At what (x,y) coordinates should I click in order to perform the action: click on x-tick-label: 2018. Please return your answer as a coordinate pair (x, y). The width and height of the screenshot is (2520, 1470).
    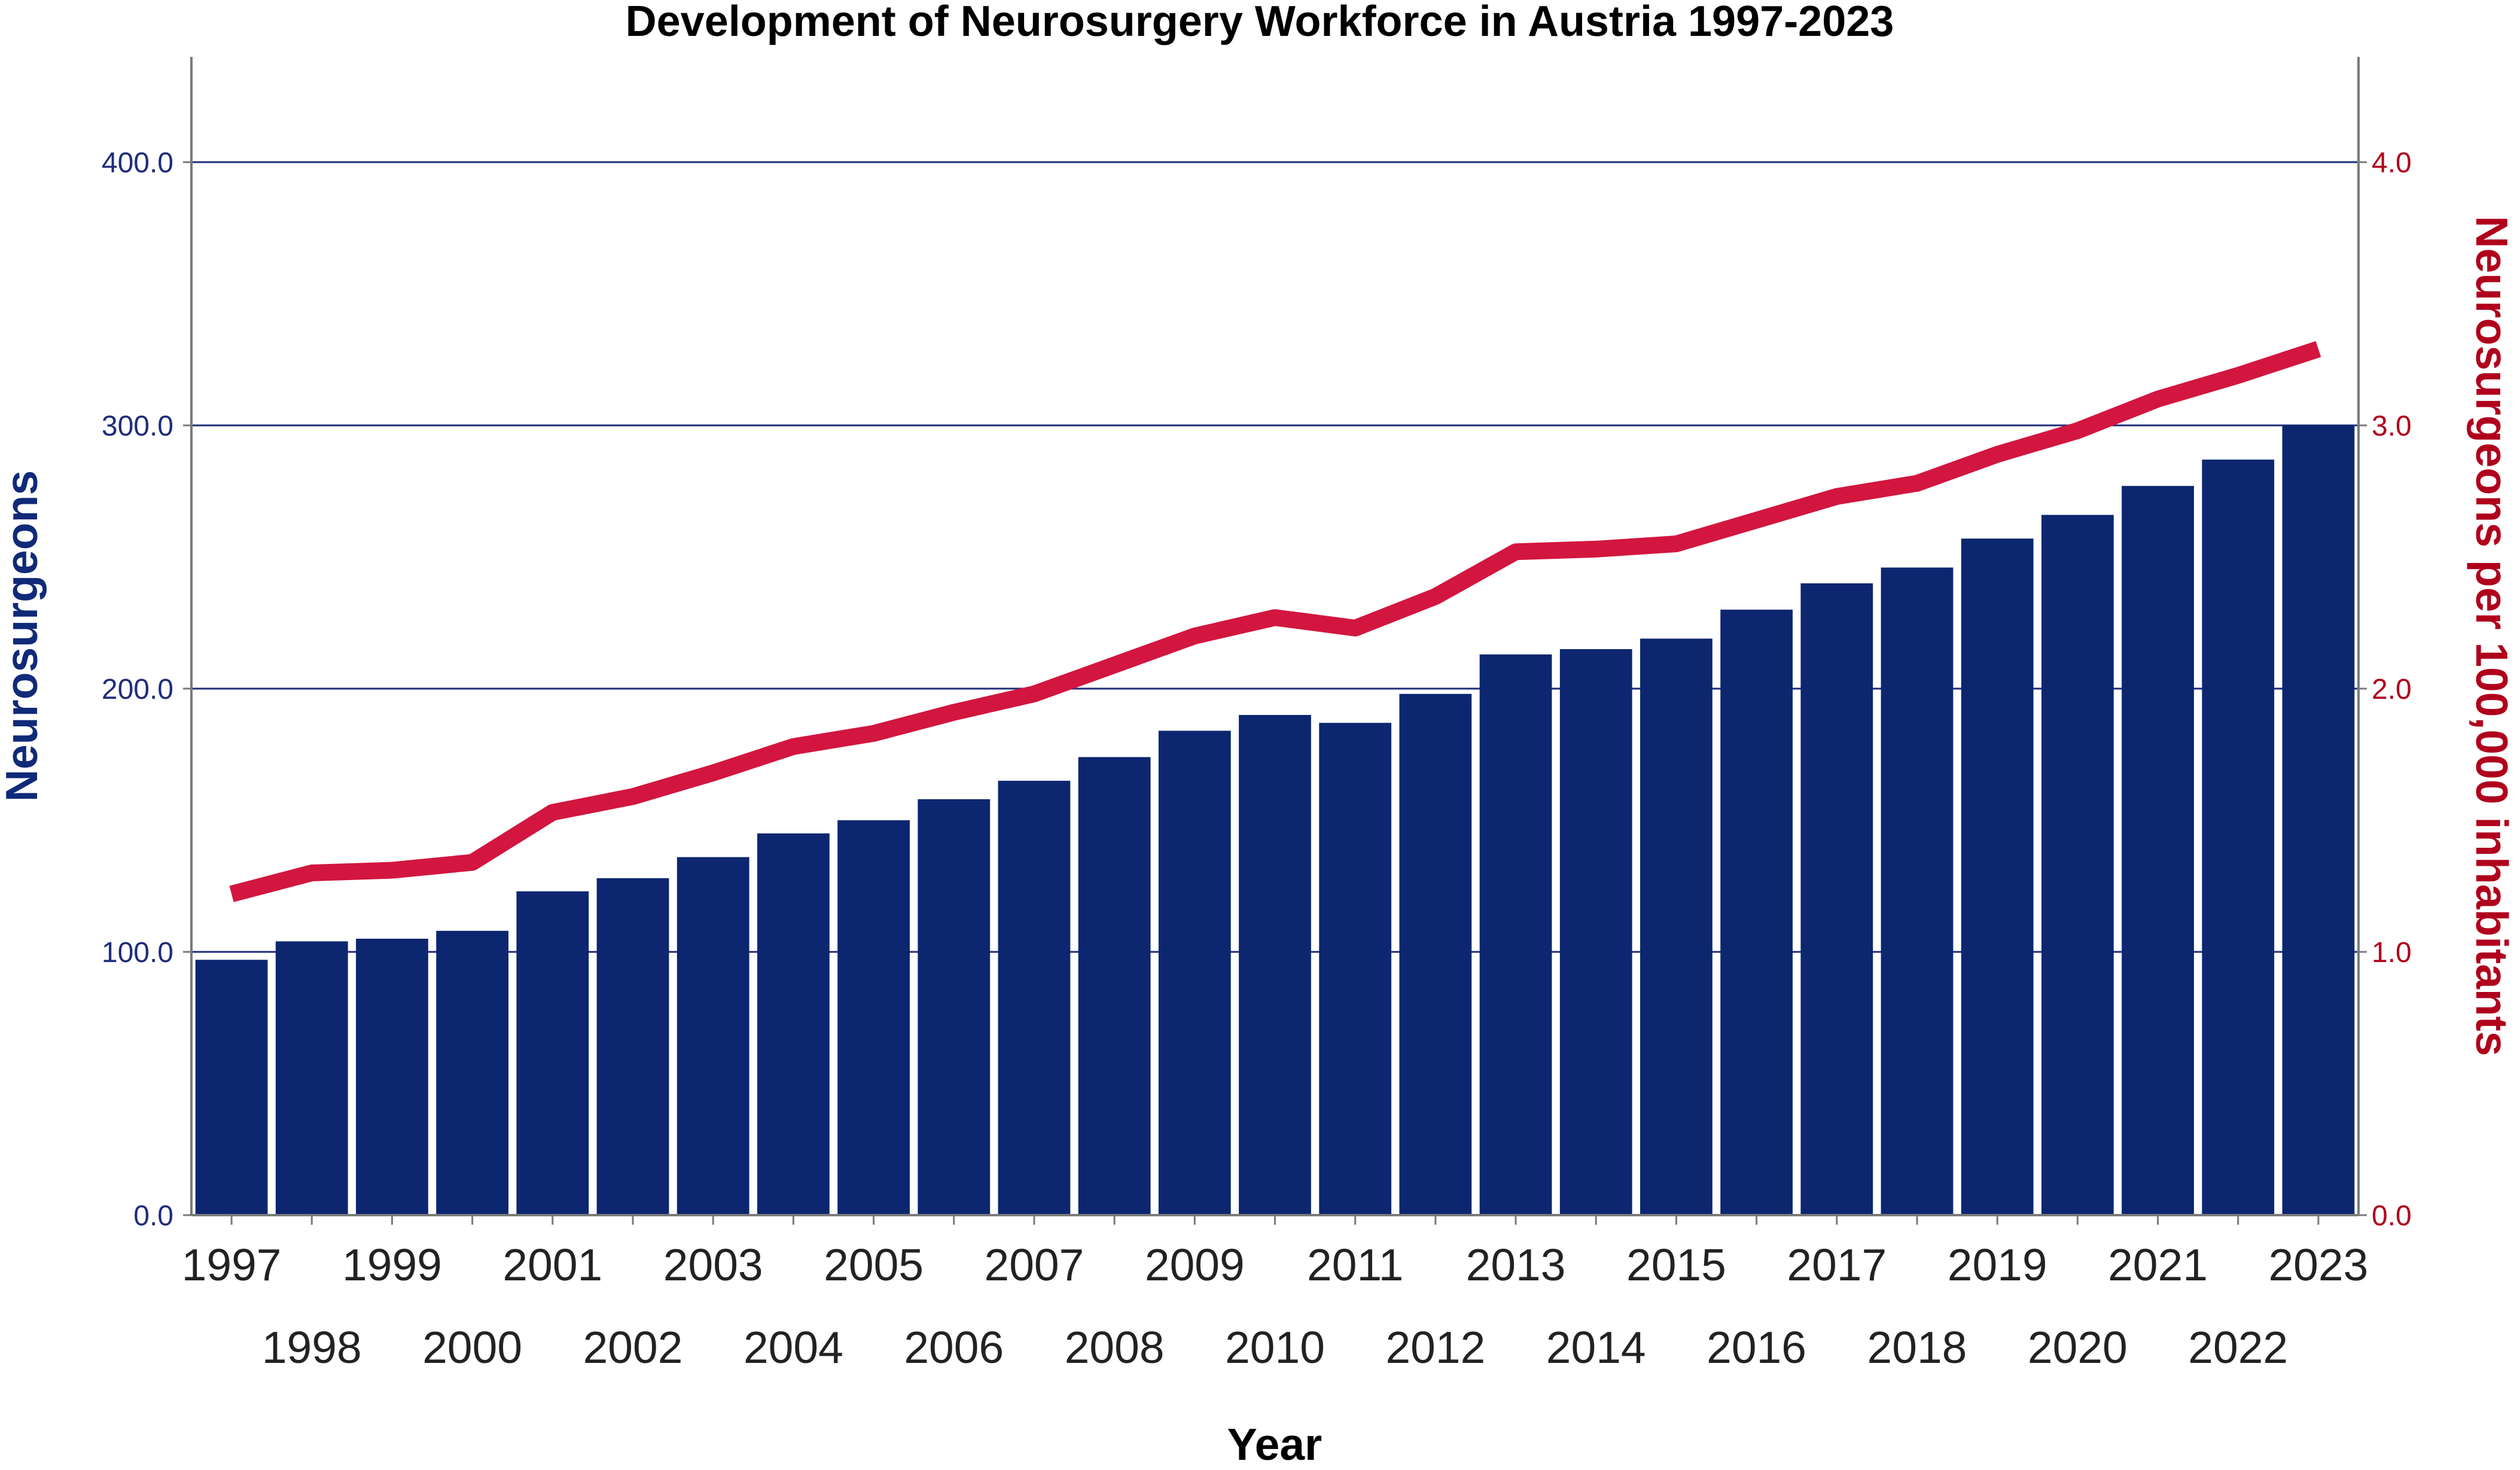
    Looking at the image, I should click on (1917, 1347).